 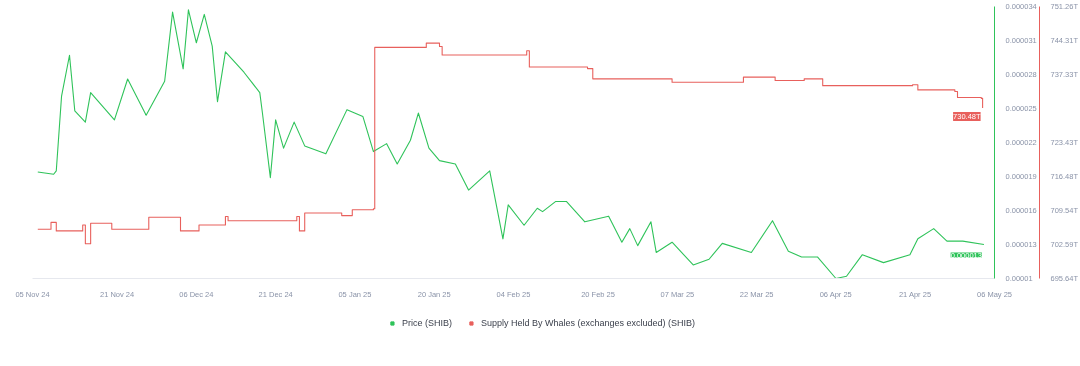 I want to click on legend-label: Supply Held By Whales (exchanges excluded) (SHIB), so click(x=588, y=323).